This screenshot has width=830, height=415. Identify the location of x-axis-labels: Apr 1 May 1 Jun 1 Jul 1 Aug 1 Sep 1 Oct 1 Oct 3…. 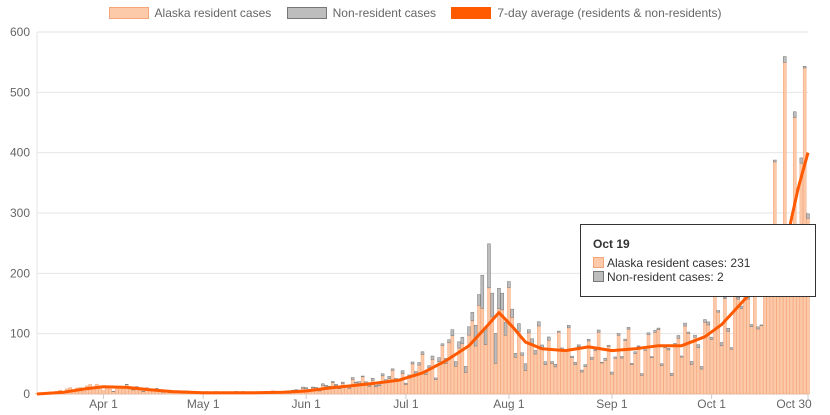
(450, 402).